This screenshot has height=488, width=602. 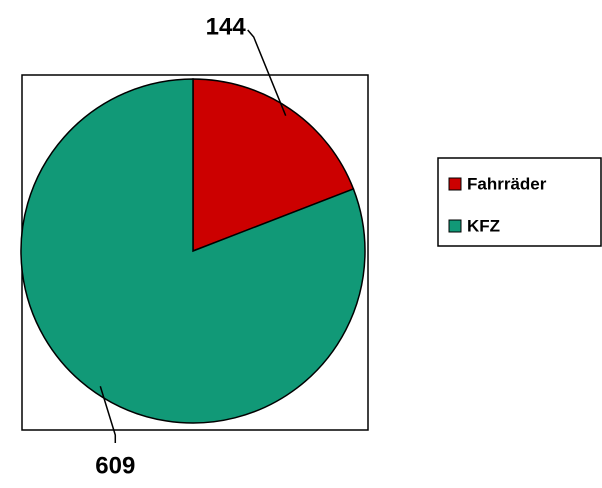 I want to click on legend-box, so click(x=519, y=202).